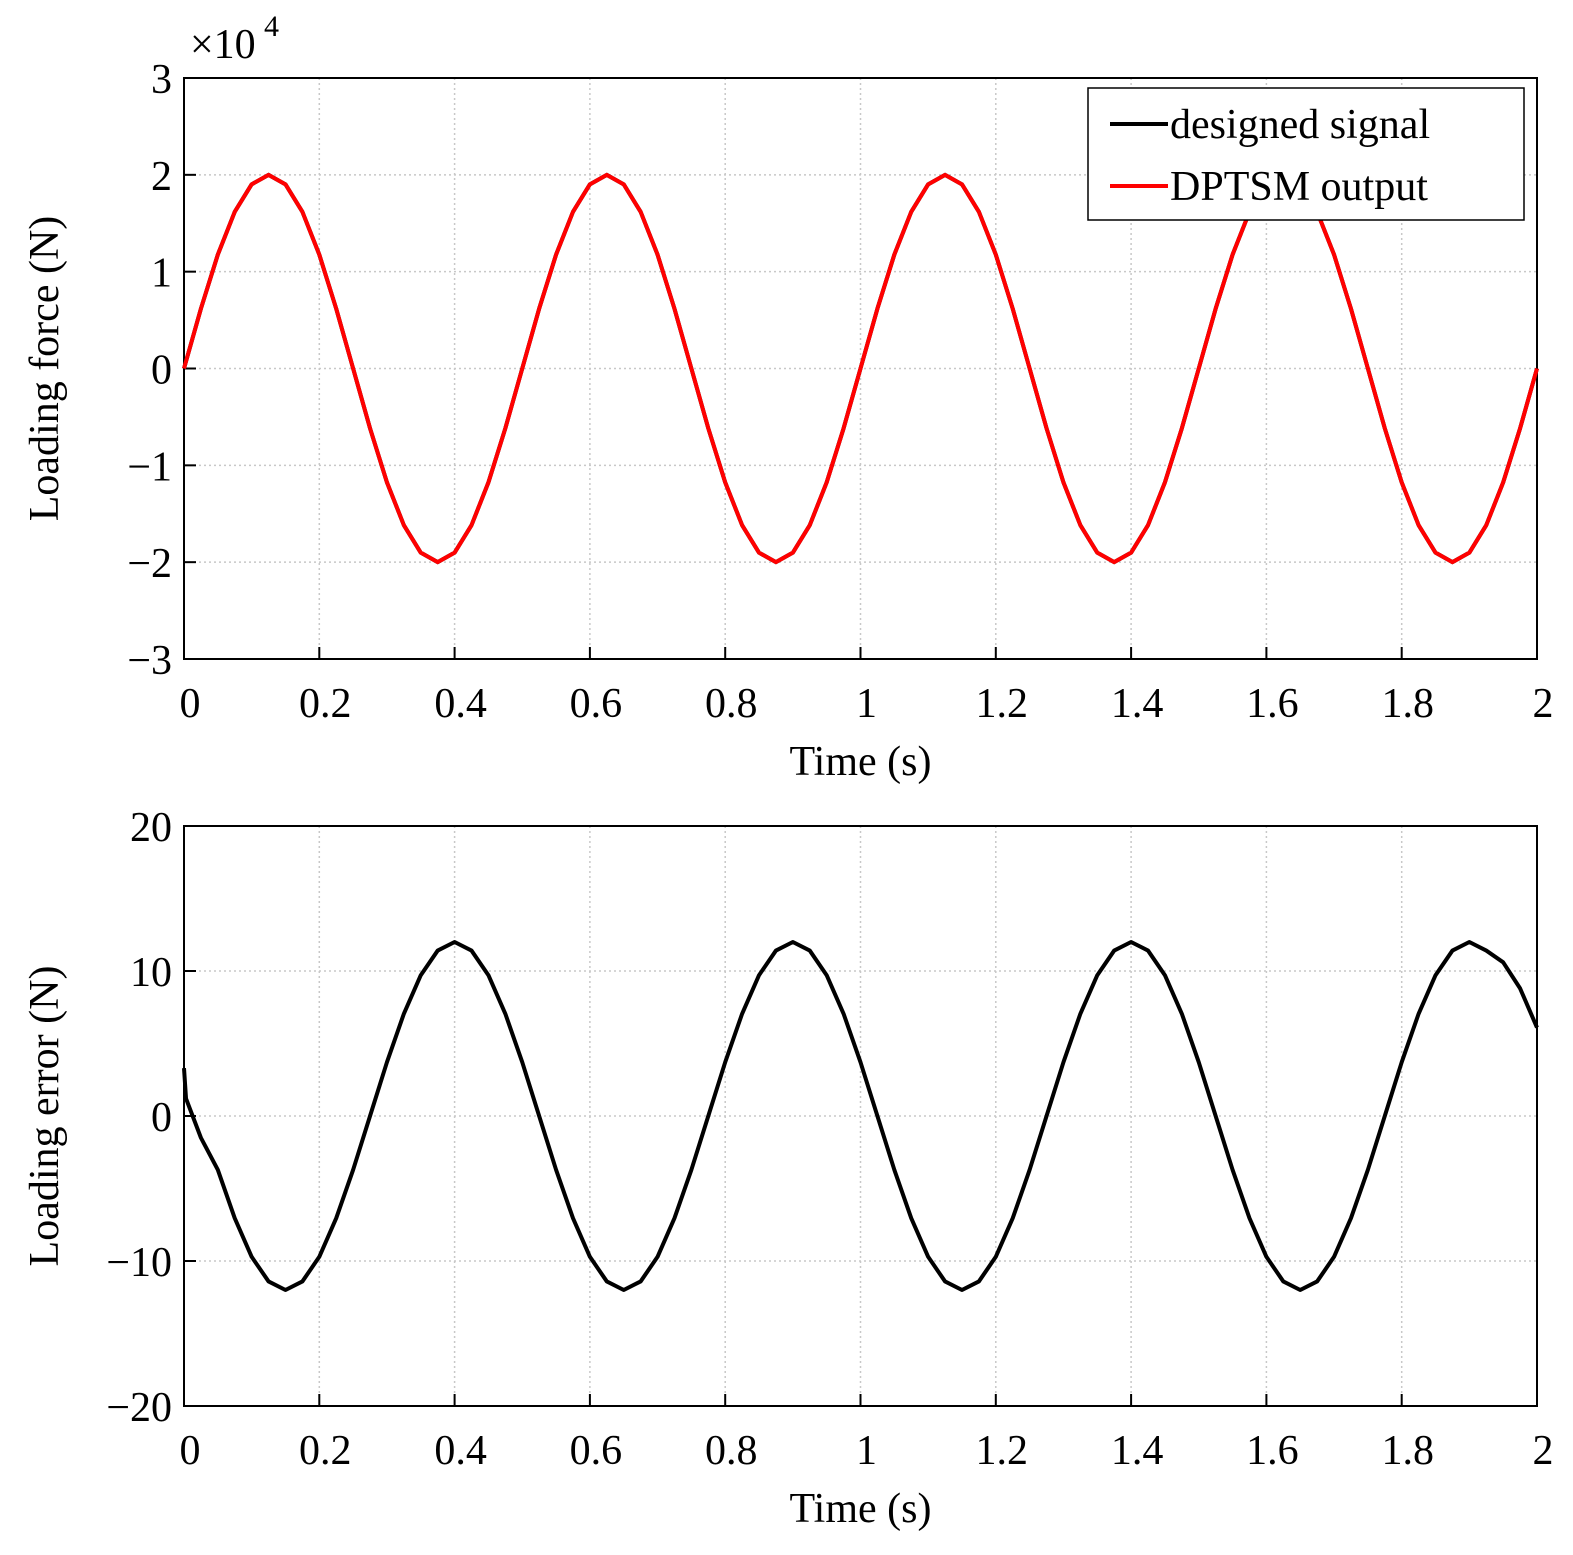  Describe the element at coordinates (151, 828) in the screenshot. I see `y-tick-label: 20` at that location.